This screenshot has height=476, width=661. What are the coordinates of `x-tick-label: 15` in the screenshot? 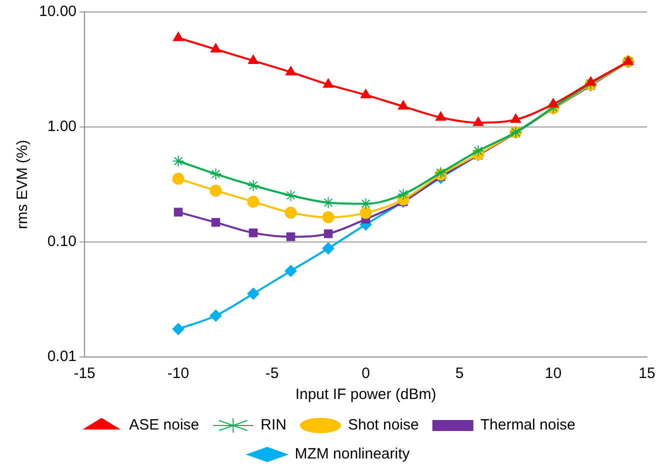 It's located at (647, 373).